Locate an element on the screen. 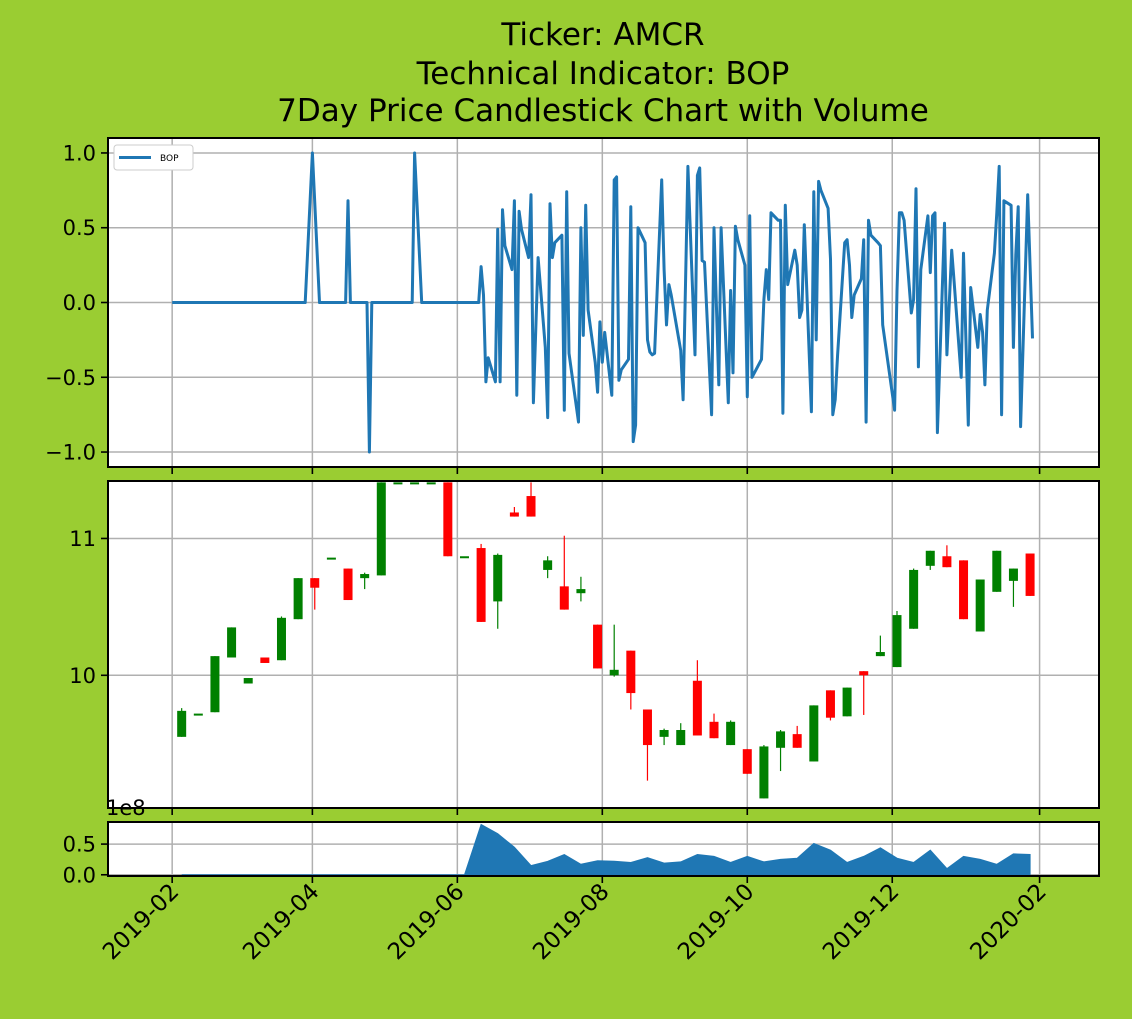  volume-frame is located at coordinates (603, 849).